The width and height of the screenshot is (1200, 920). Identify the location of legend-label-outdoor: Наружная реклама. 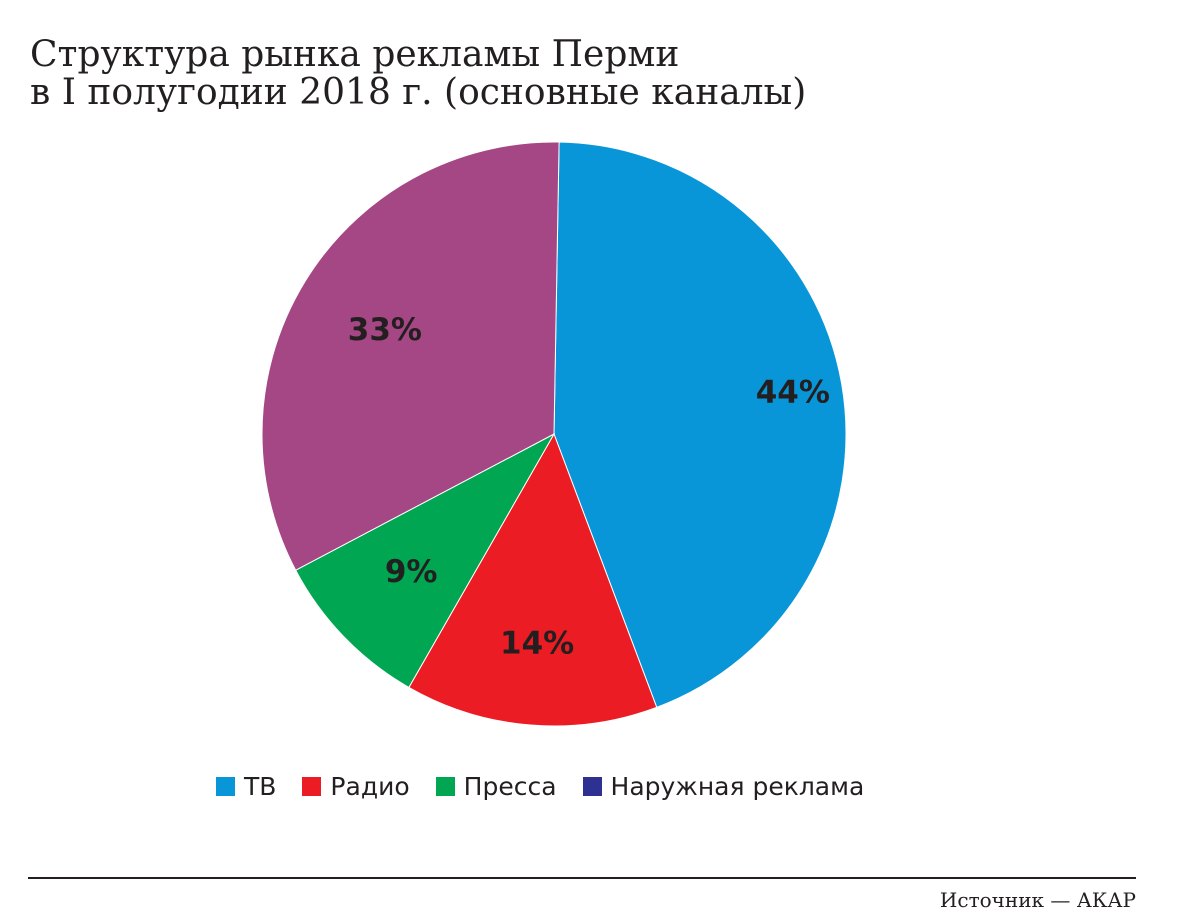
(737, 786).